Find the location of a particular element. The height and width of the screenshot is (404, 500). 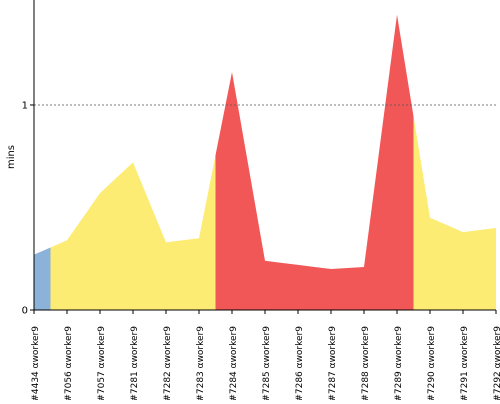

x-tick-label: #7283 αworker9 is located at coordinates (201, 363).